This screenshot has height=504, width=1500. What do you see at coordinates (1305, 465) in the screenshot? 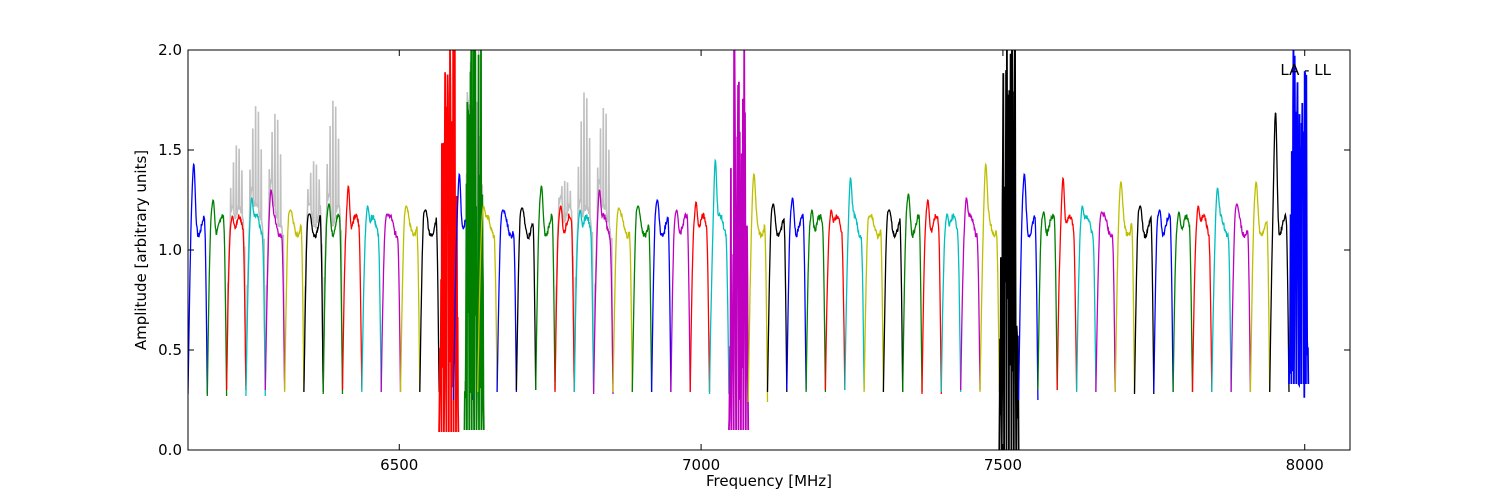
I see `x-tick-label: 8000` at bounding box center [1305, 465].